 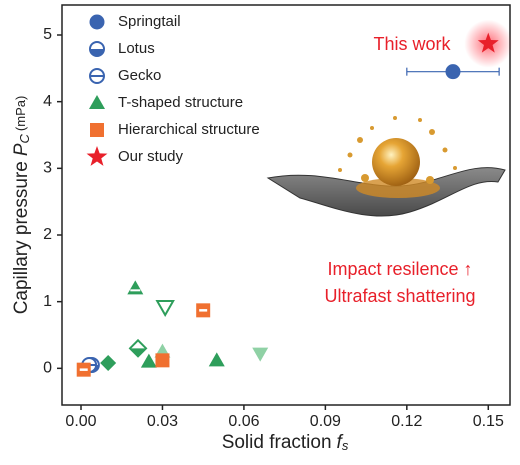 I want to click on x-tick-label: 0.09, so click(x=325, y=421).